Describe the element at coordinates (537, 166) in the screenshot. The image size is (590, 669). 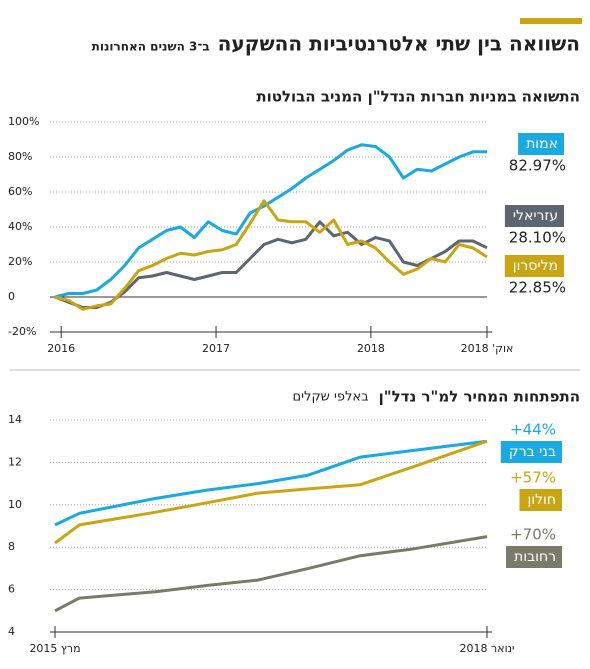
I see `value-label: 82.97%` at that location.